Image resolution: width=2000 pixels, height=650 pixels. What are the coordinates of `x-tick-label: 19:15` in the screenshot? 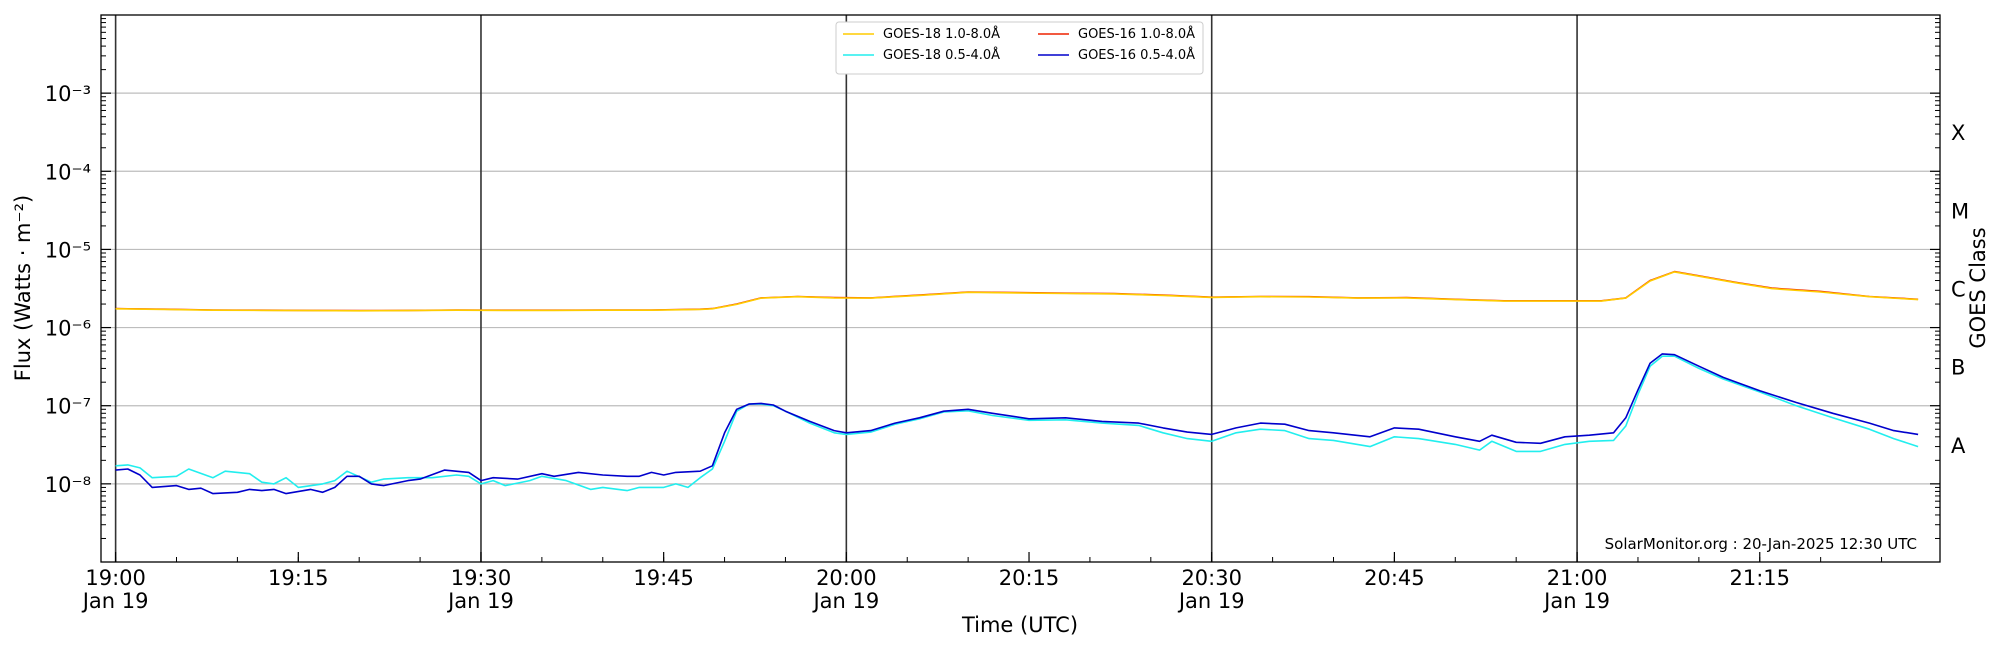 It's located at (298, 578).